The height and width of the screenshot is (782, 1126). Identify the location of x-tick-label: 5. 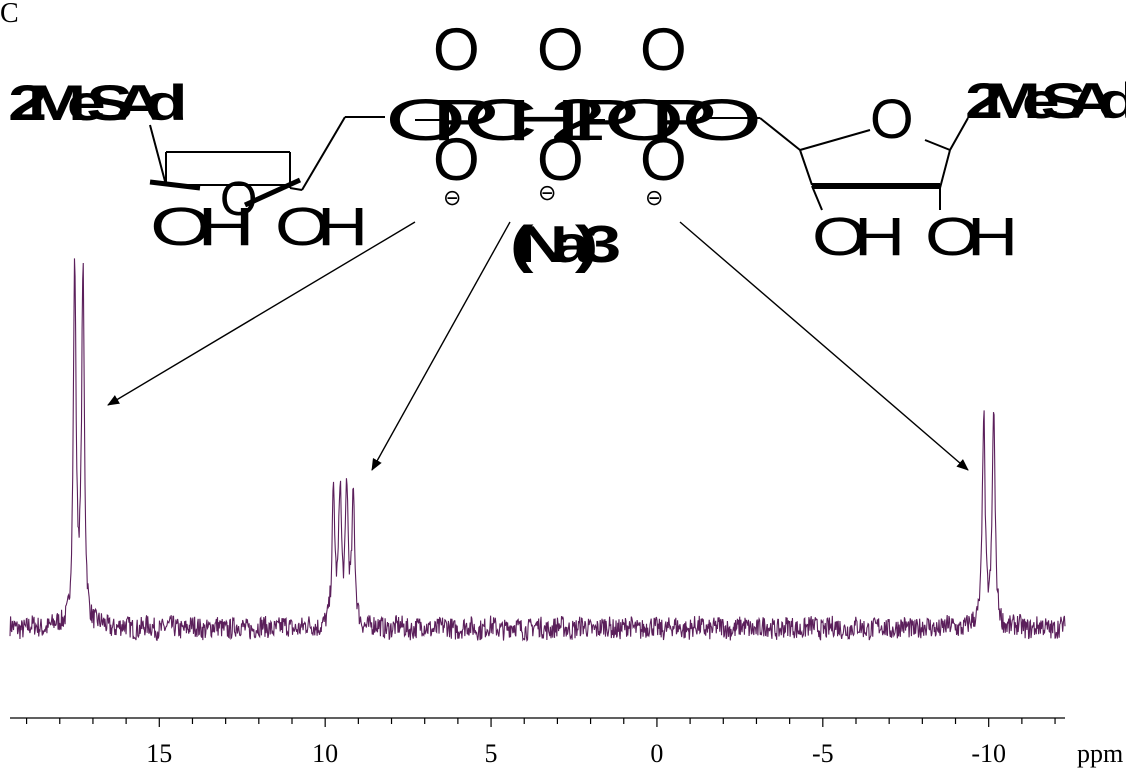
(491, 753).